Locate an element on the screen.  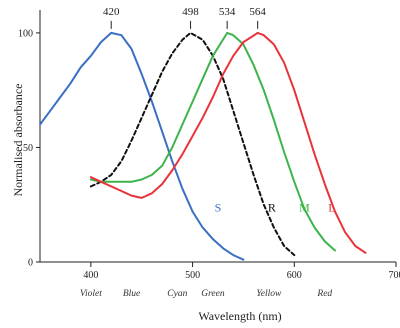
y-tick-label: 100 is located at coordinates (25, 33).